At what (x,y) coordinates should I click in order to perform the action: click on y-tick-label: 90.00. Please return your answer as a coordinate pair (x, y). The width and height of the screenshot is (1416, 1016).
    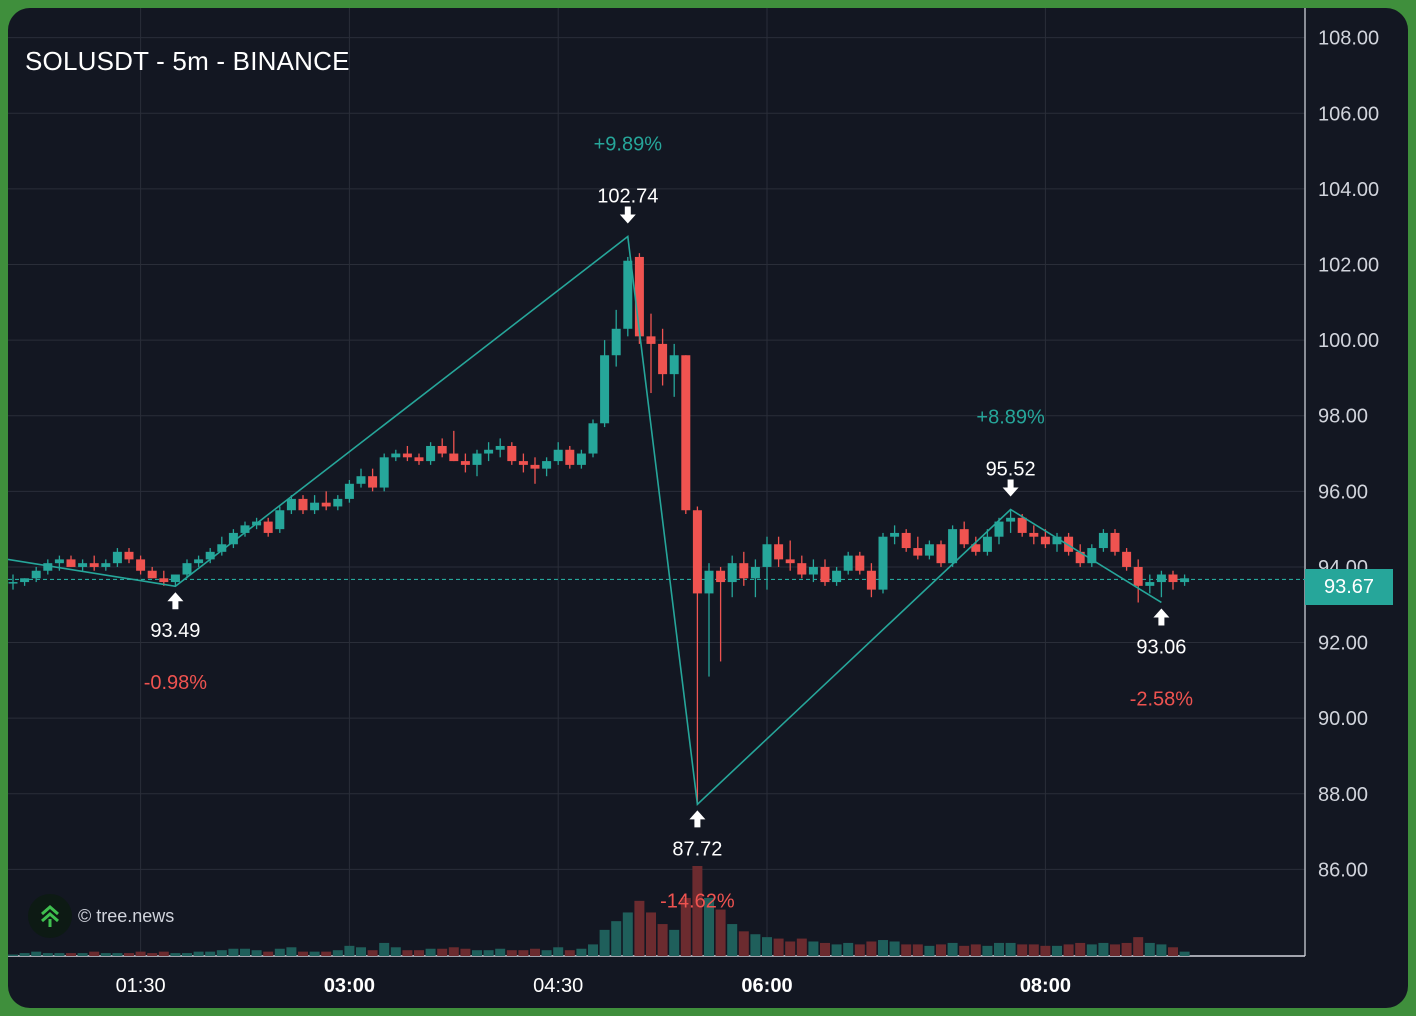
    Looking at the image, I should click on (1343, 719).